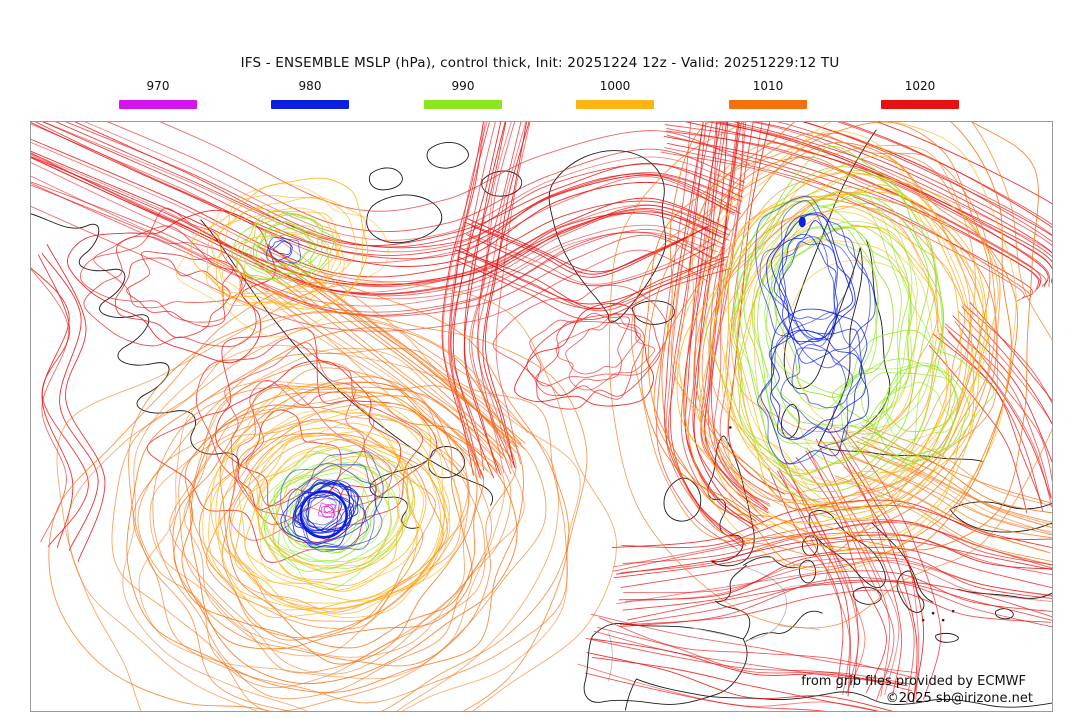 The image size is (1080, 718). What do you see at coordinates (920, 86) in the screenshot?
I see `legend-label: 1020` at bounding box center [920, 86].